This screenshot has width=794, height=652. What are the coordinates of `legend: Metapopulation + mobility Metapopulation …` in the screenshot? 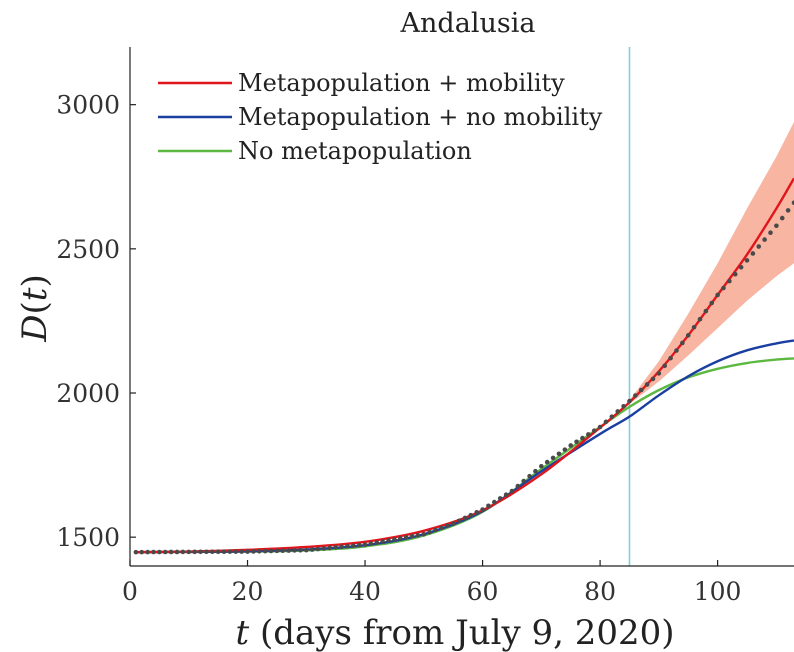 It's located at (380, 117).